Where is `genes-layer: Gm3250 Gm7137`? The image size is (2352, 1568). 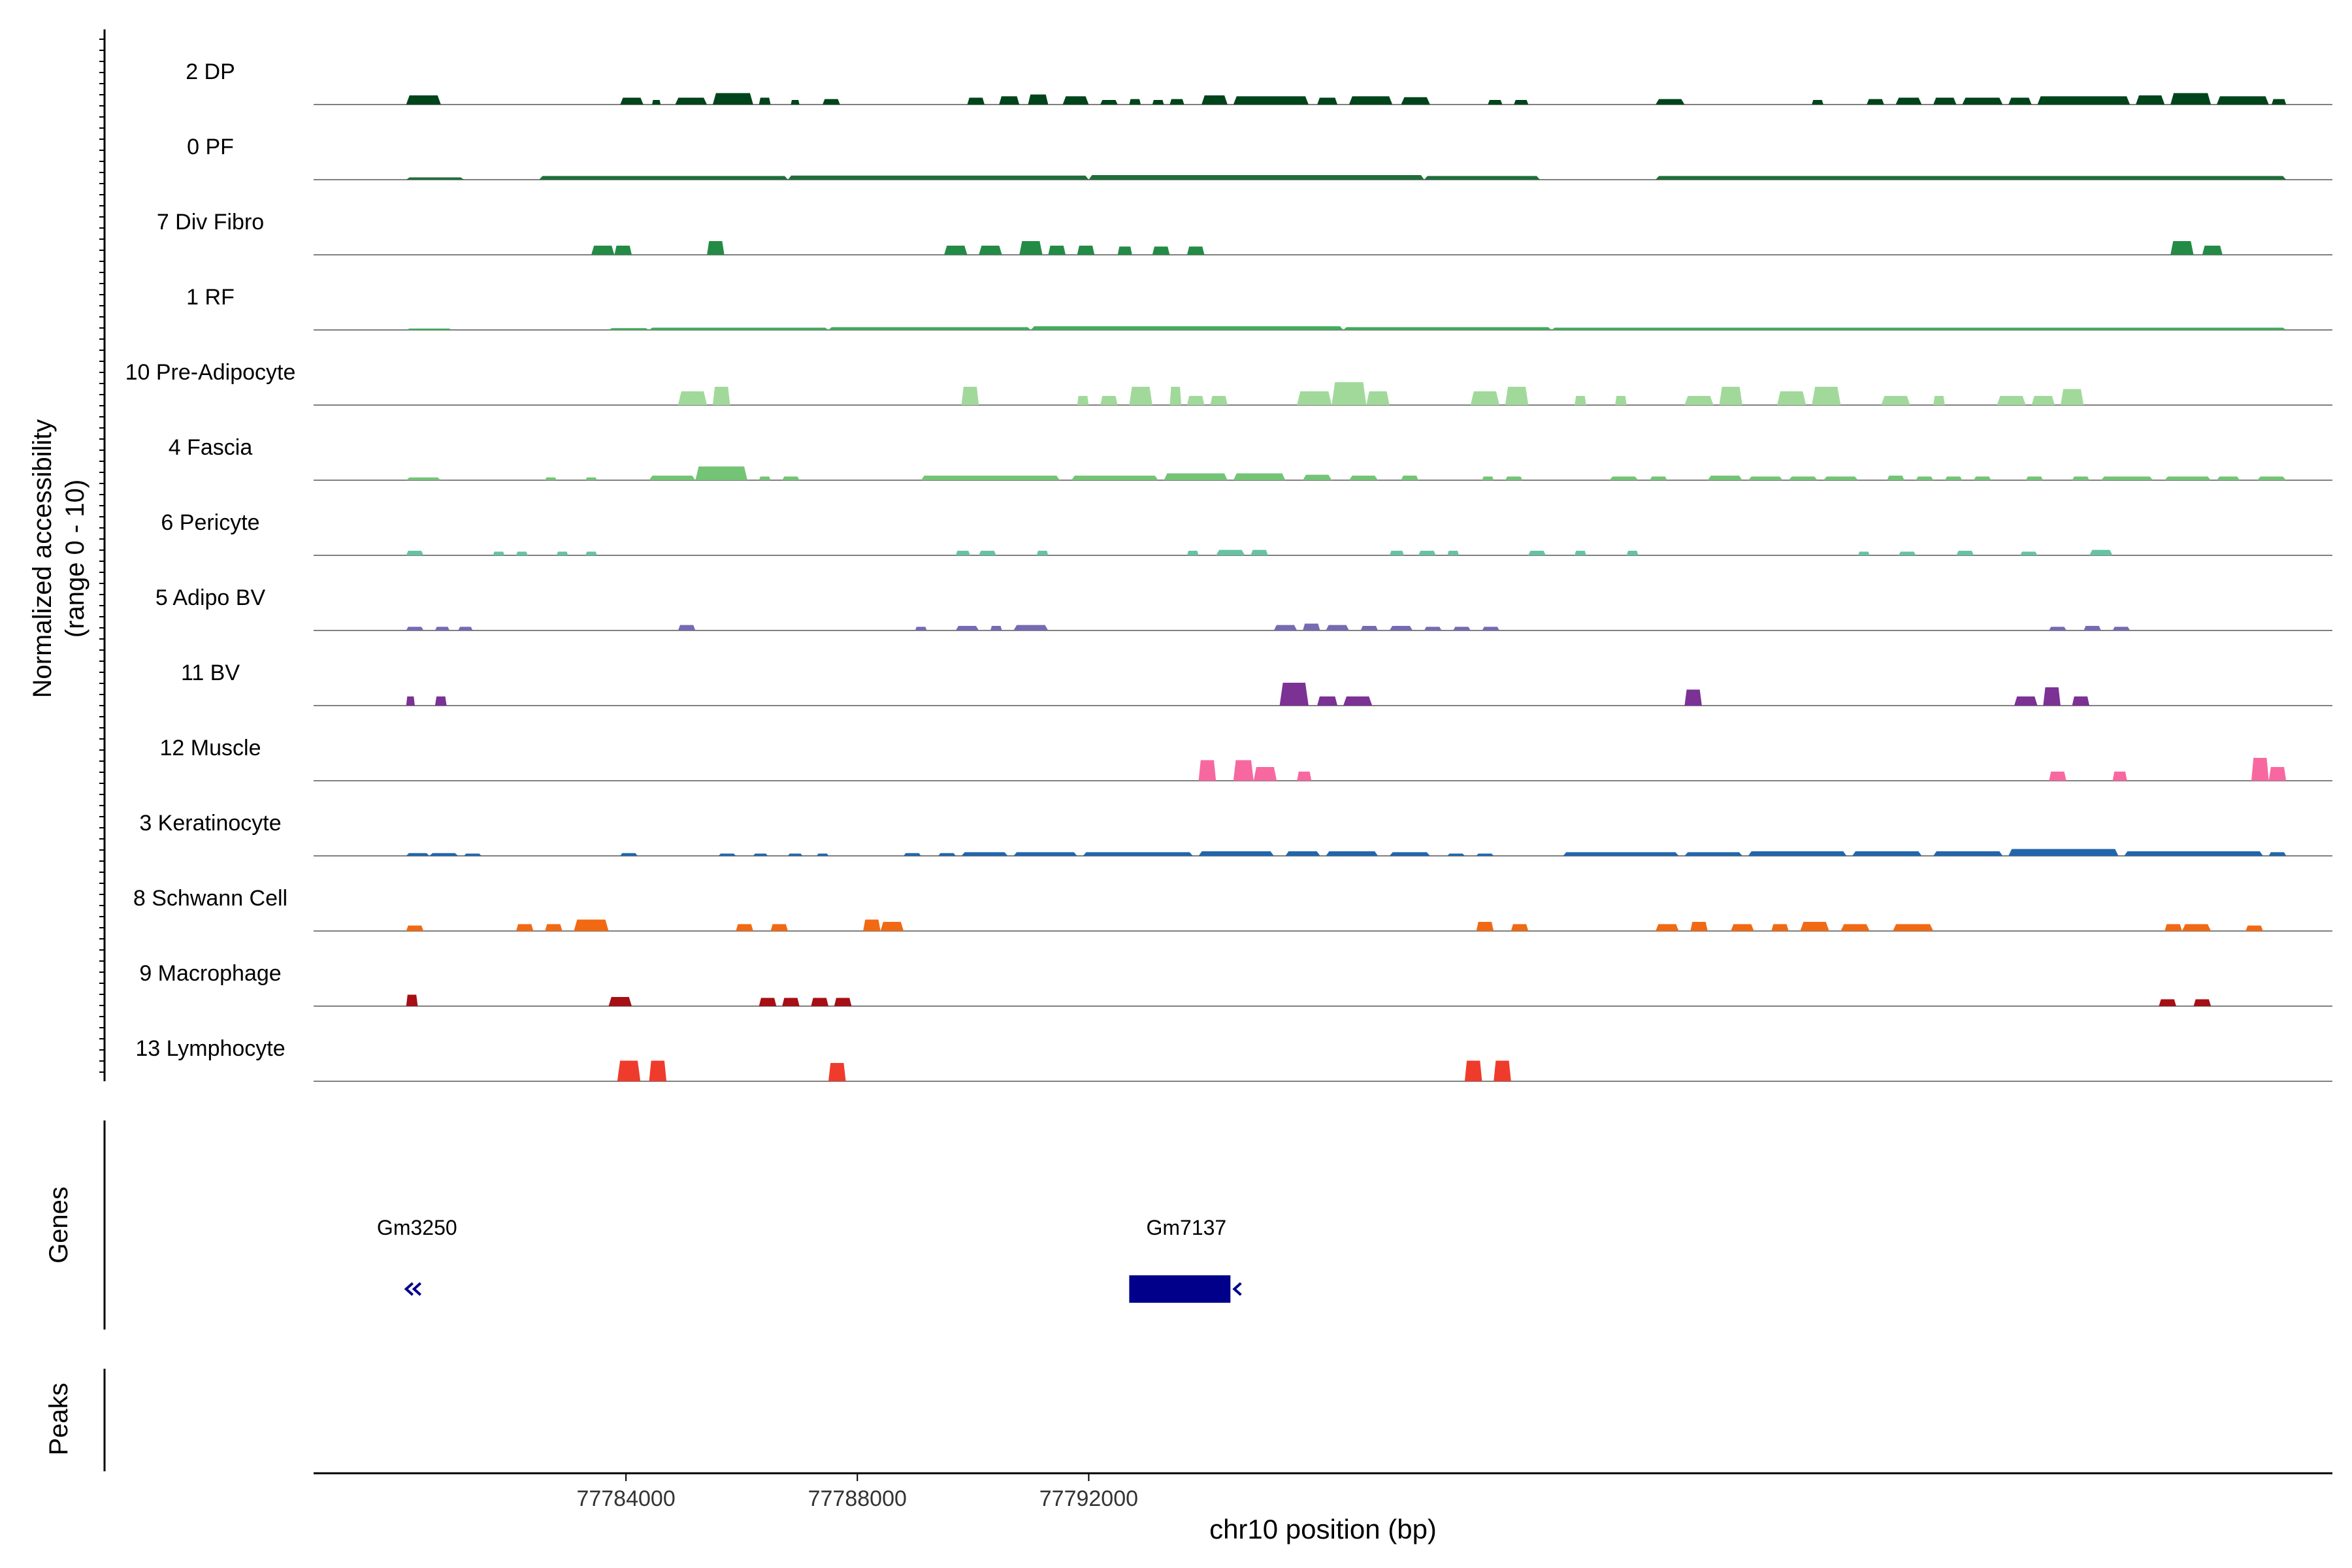 genes-layer: Gm3250 Gm7137 is located at coordinates (809, 1259).